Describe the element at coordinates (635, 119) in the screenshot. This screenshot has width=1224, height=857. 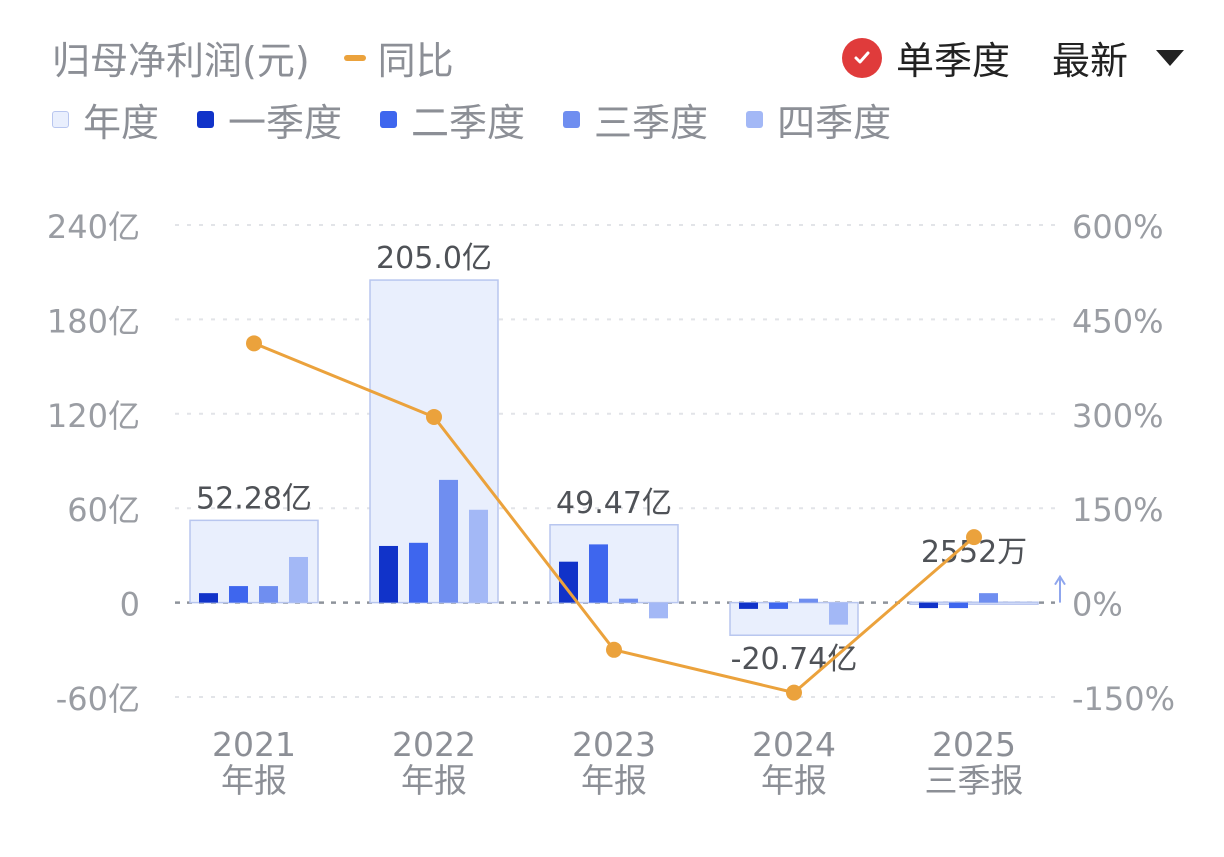
I see `legend-item-q3: 三季度` at that location.